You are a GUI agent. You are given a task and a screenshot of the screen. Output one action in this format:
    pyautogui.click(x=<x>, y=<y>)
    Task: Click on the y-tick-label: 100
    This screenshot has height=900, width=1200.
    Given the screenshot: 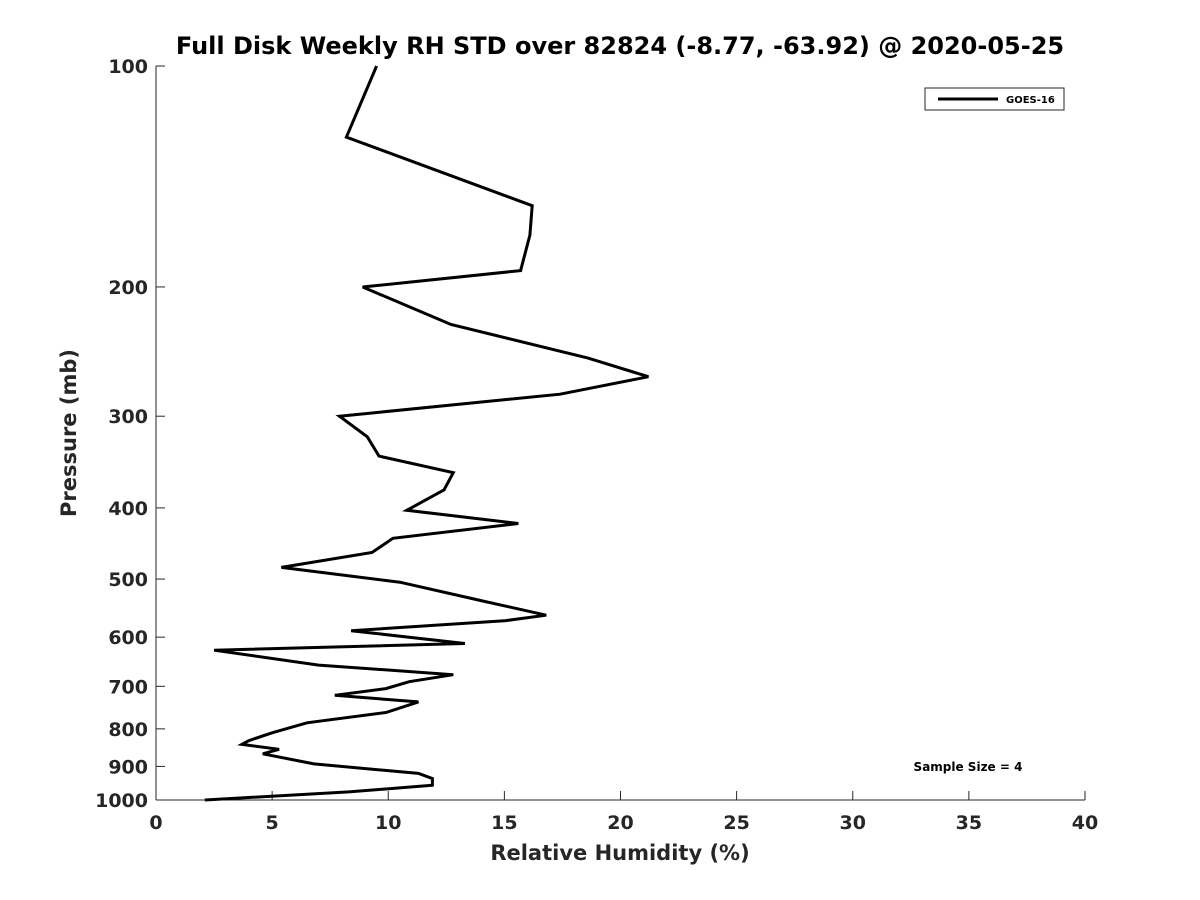 What is the action you would take?
    pyautogui.click(x=128, y=67)
    